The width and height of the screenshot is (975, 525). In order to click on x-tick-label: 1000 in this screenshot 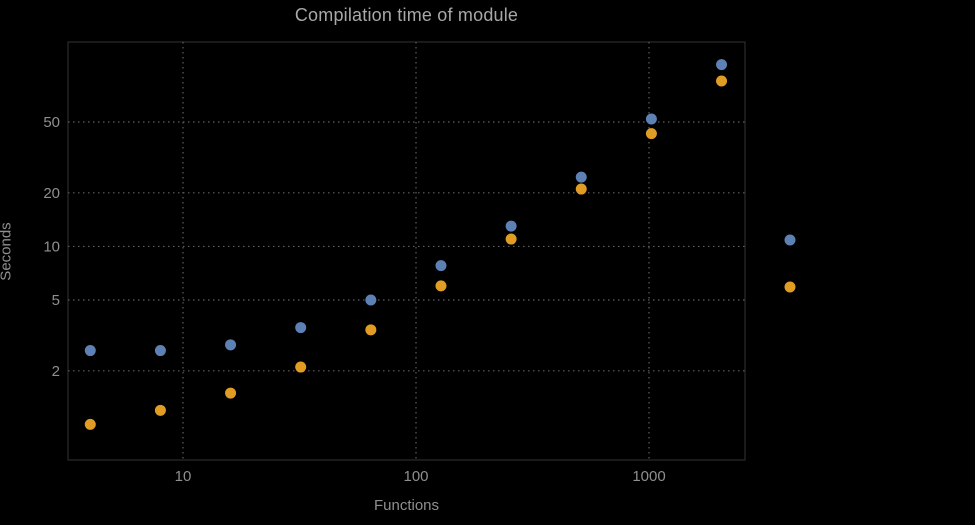, I will do `click(648, 476)`.